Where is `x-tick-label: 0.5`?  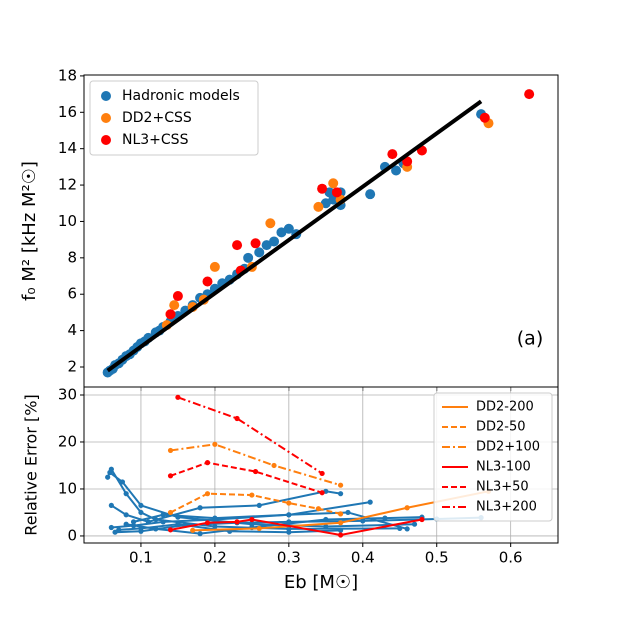
x-tick-label: 0.5 is located at coordinates (437, 558).